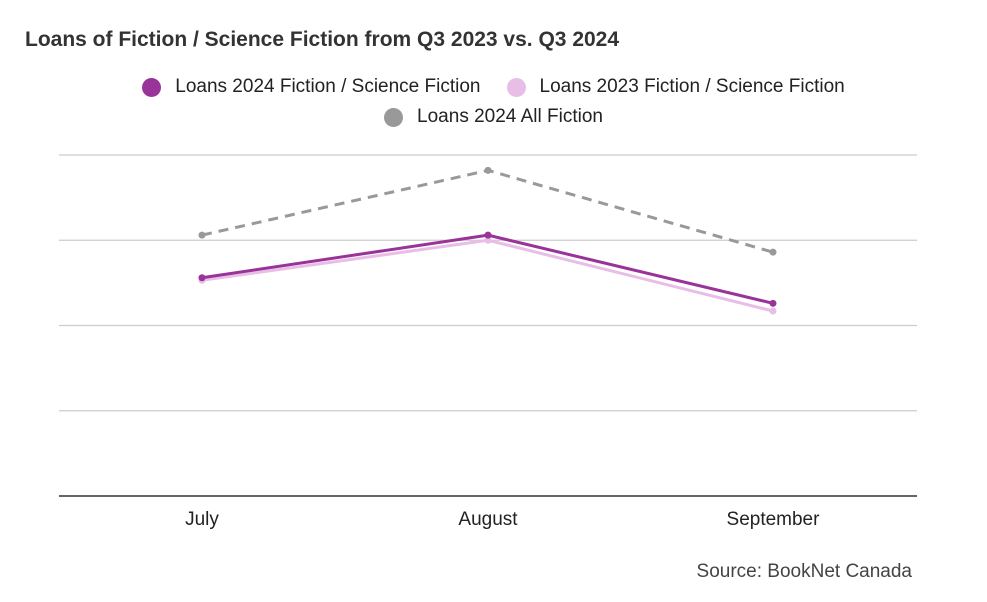  Describe the element at coordinates (510, 116) in the screenshot. I see `legend-label-2024-all-fiction: Loans 2024 All Fiction` at that location.